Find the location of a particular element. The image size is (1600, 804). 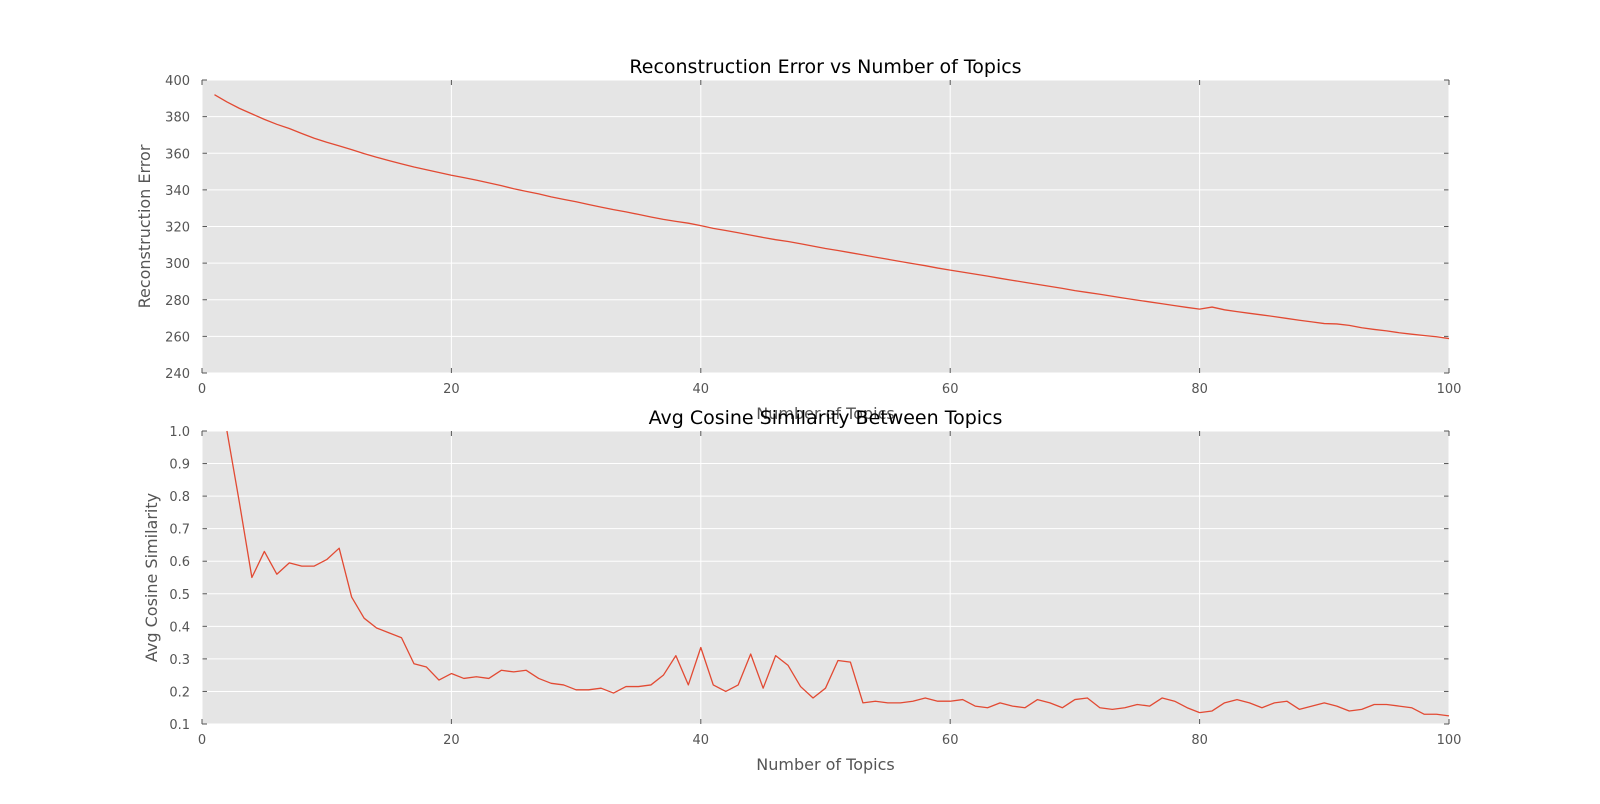

y-tick-label: 0.9 is located at coordinates (179, 465).